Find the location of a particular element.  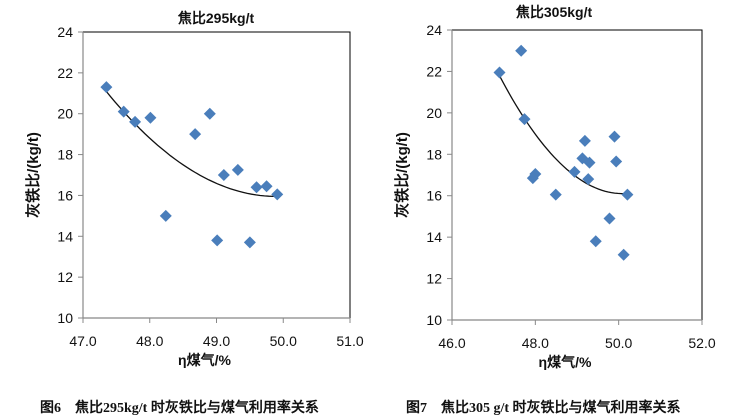

chart-title: 焦比295kg/t is located at coordinates (216, 18).